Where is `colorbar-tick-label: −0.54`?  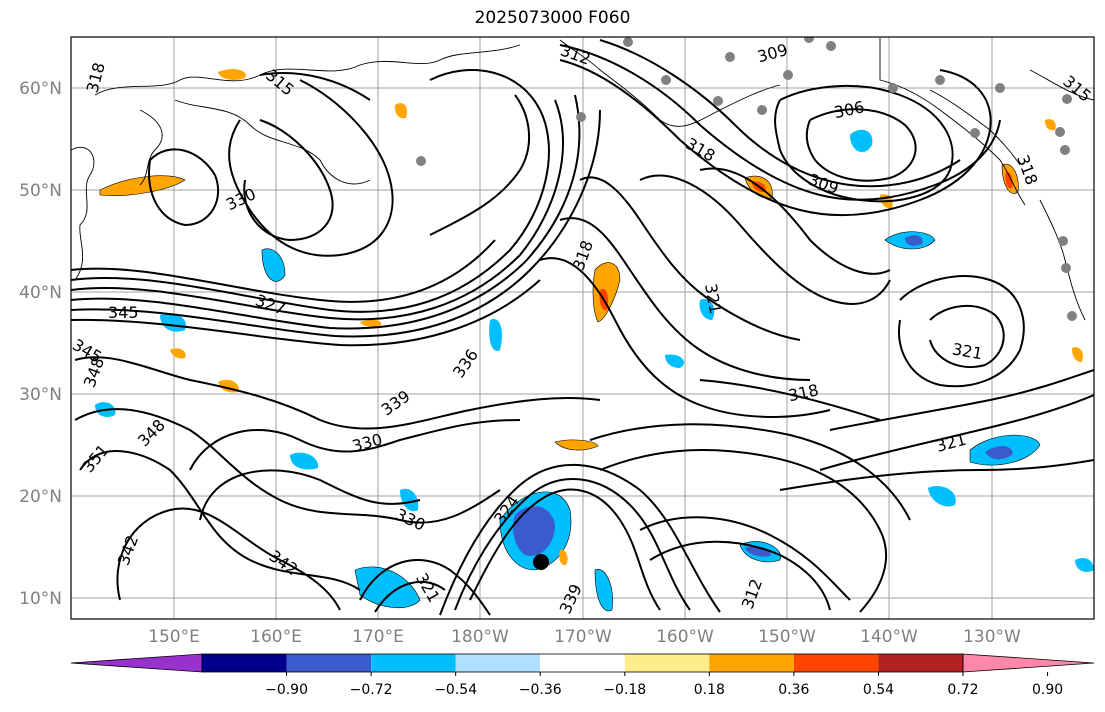 colorbar-tick-label: −0.54 is located at coordinates (455, 690).